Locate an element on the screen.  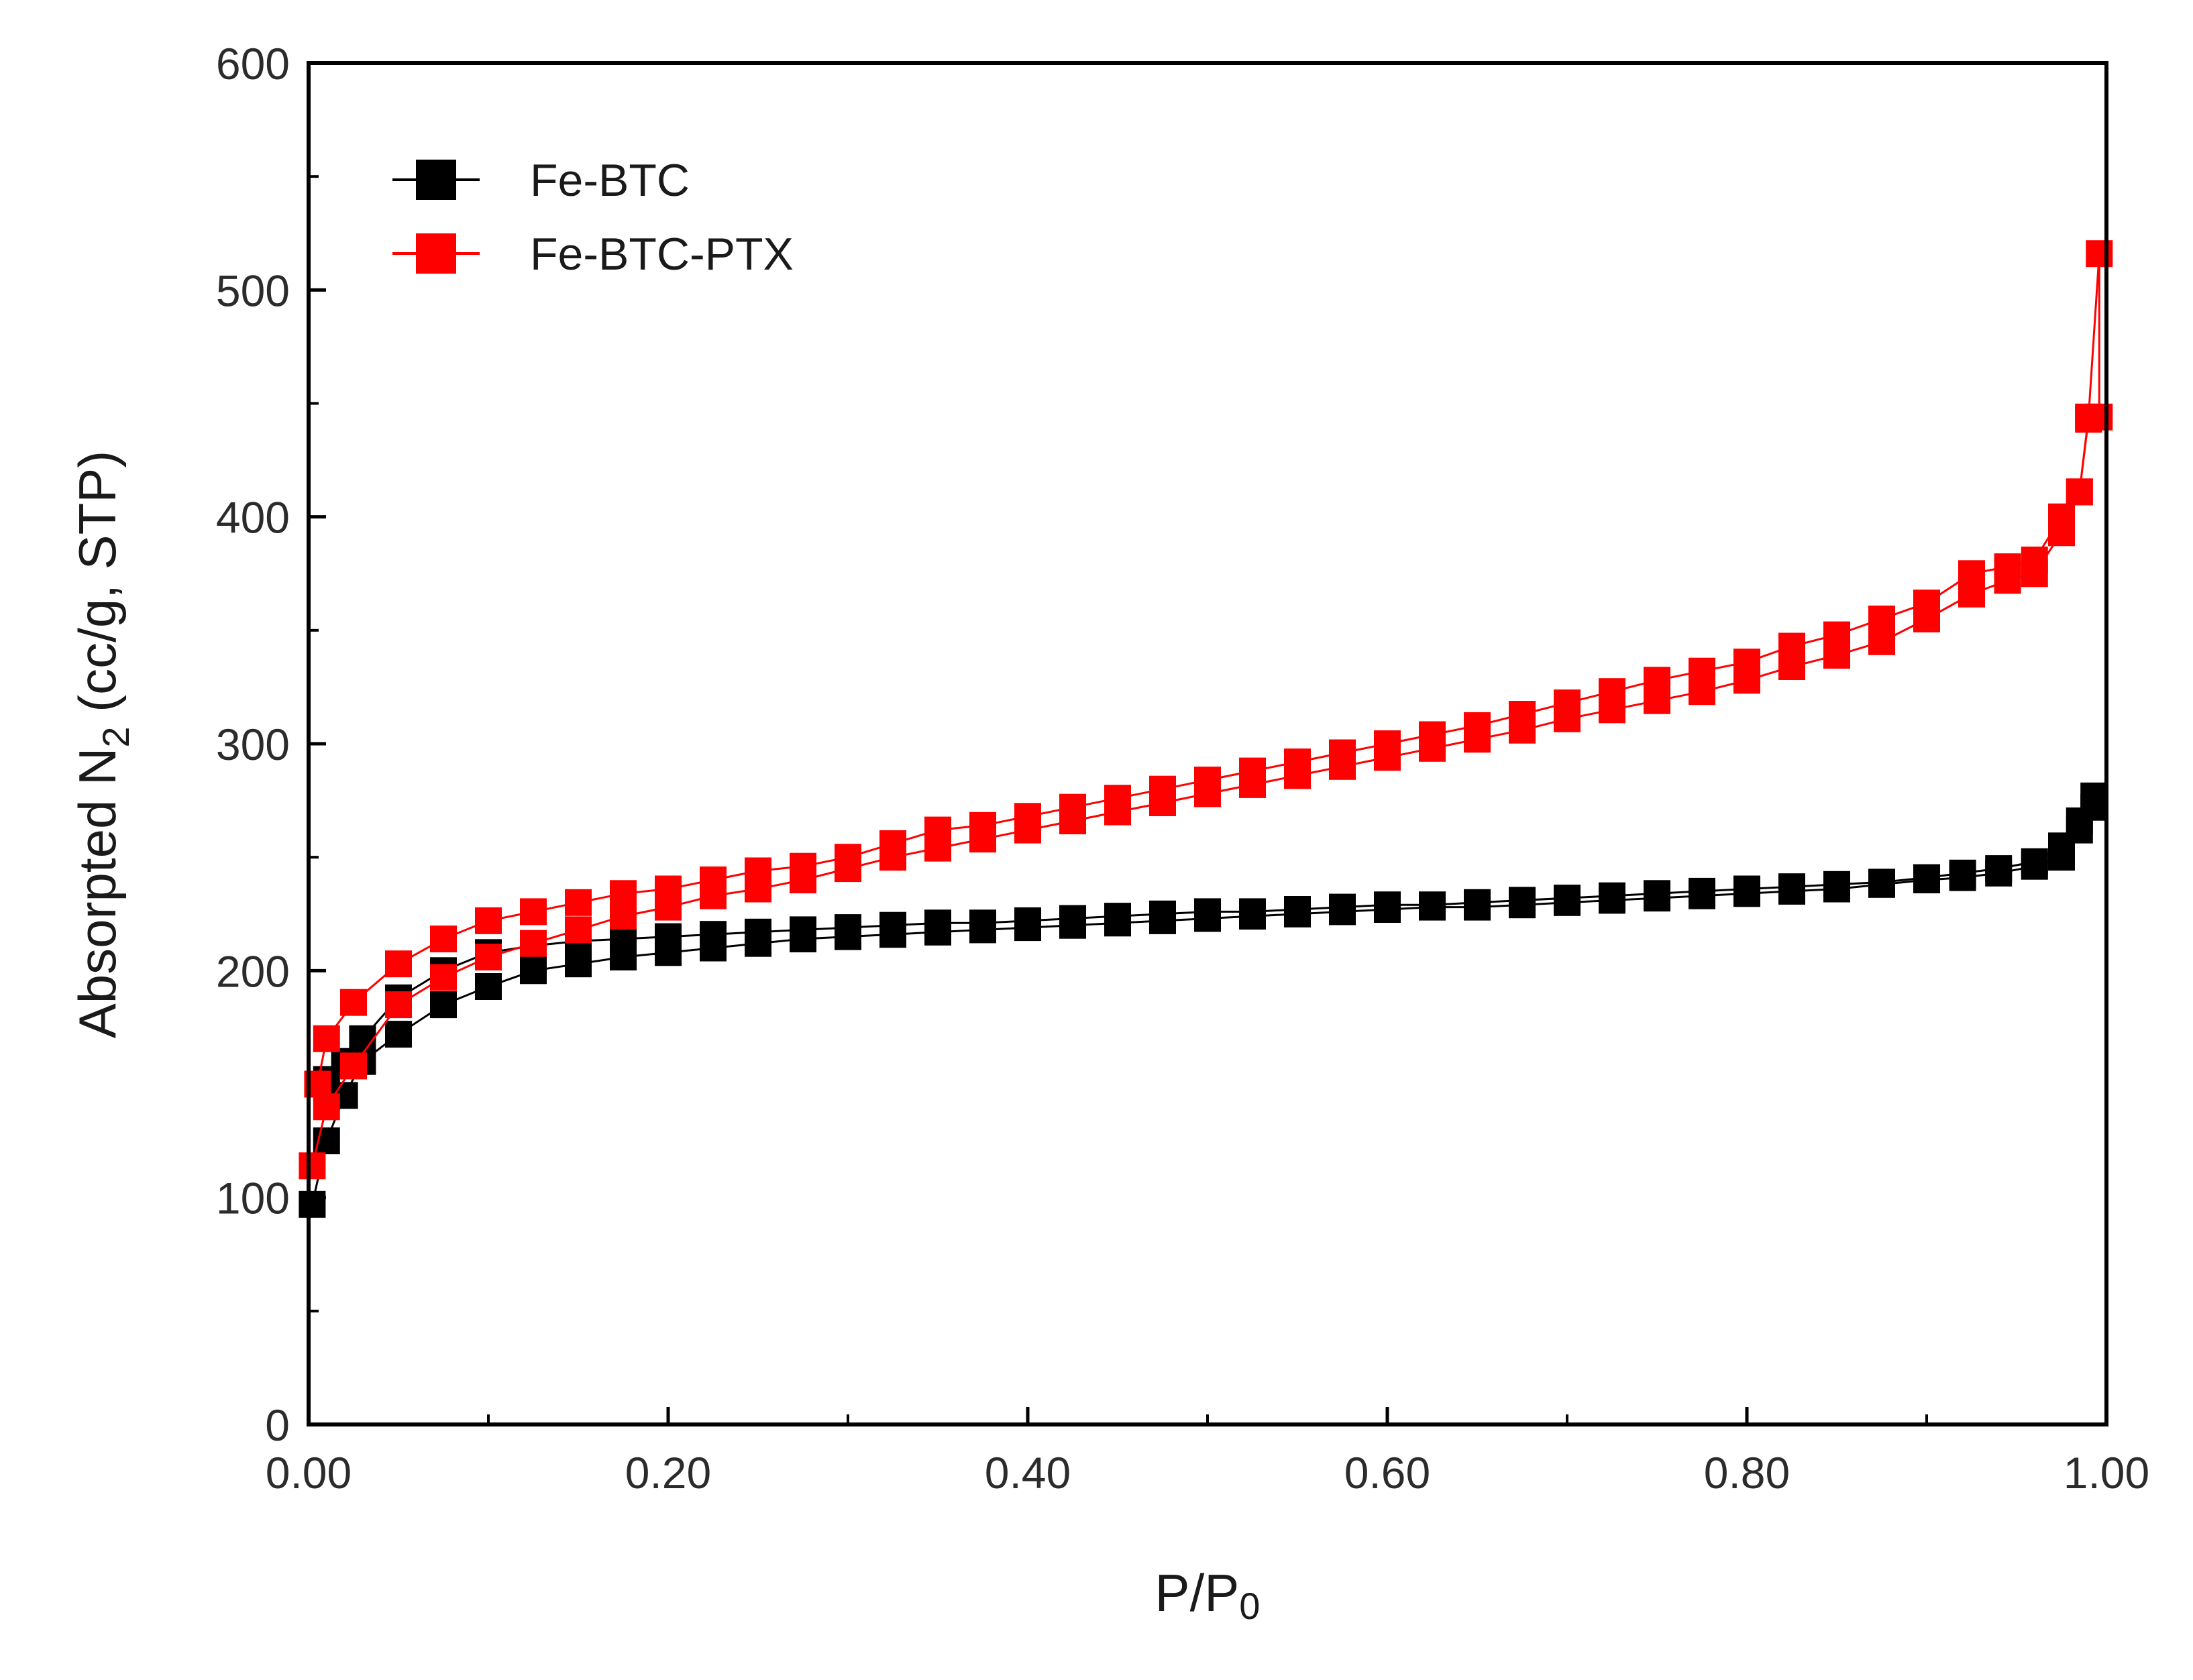
x-tick-label: 0.00 is located at coordinates (309, 1473).